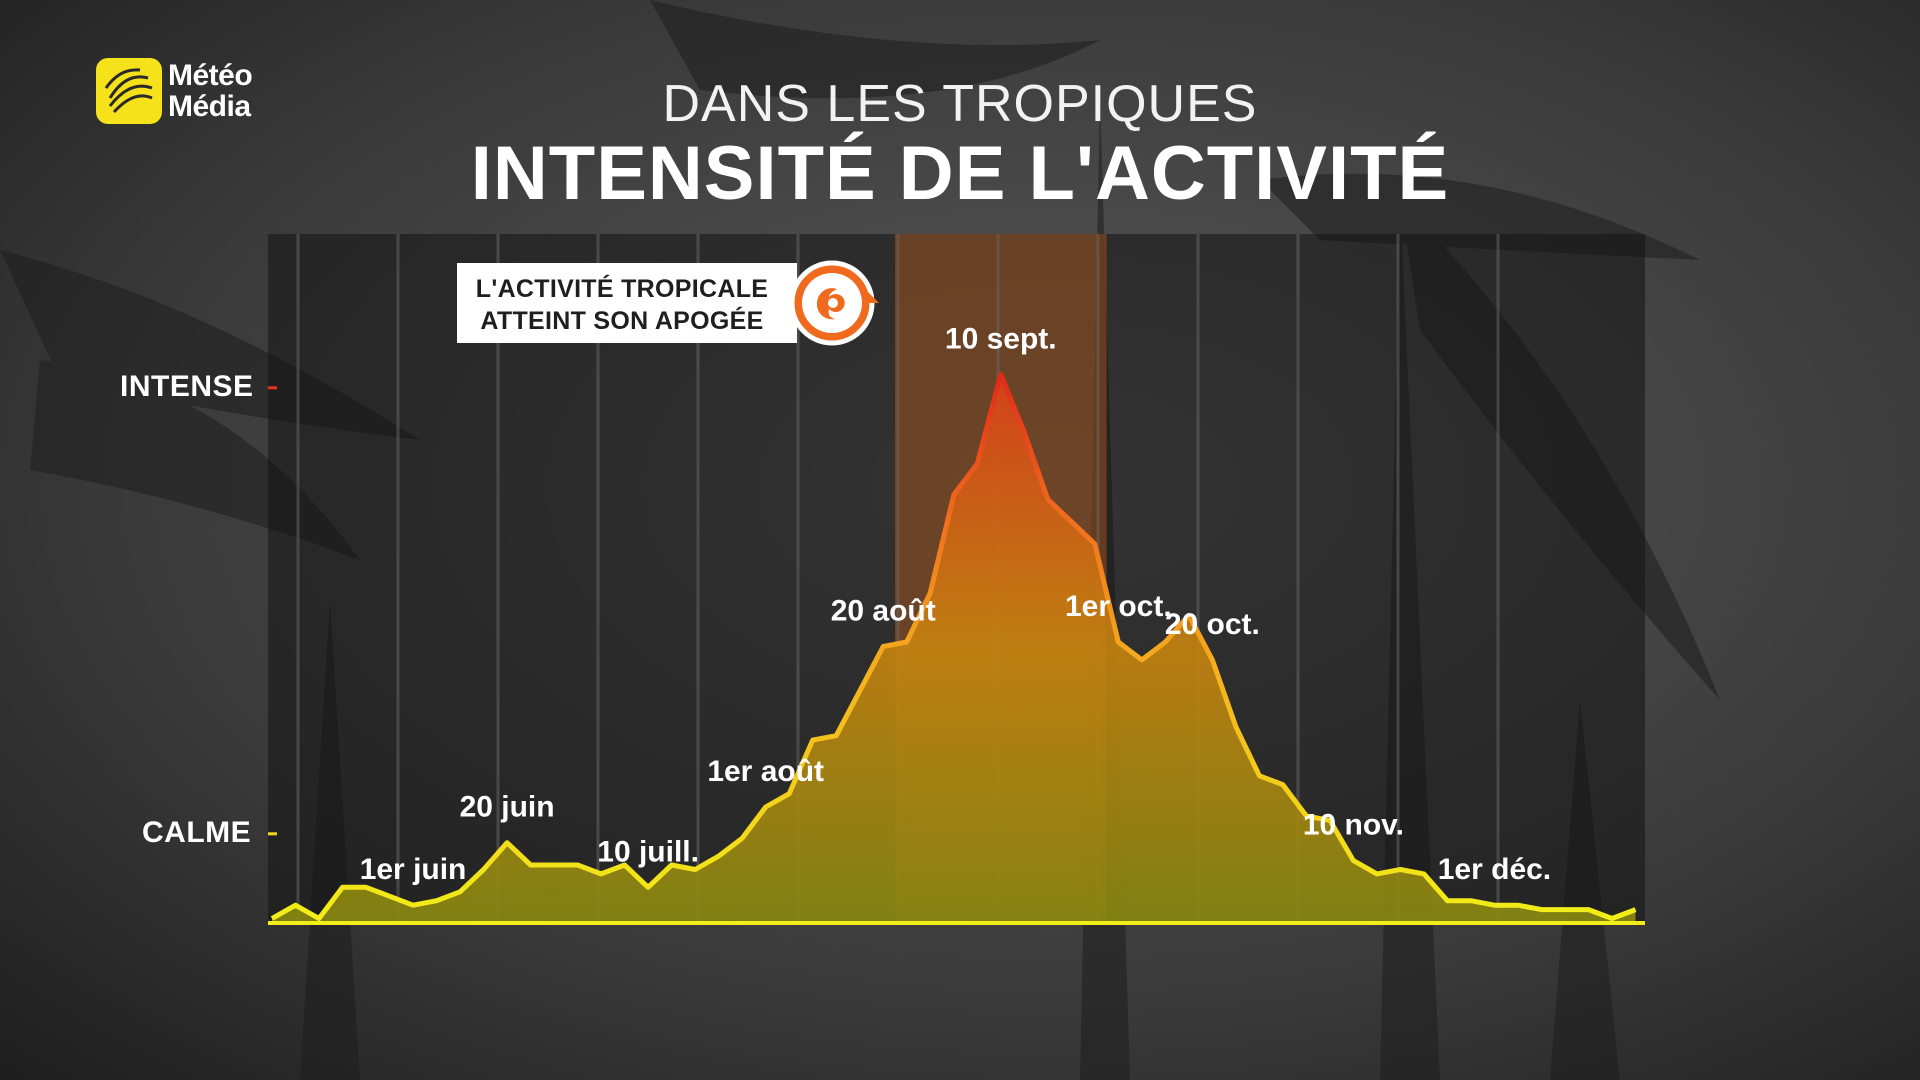 This screenshot has height=1080, width=1920. What do you see at coordinates (883, 610) in the screenshot?
I see `date-label: 20 août` at bounding box center [883, 610].